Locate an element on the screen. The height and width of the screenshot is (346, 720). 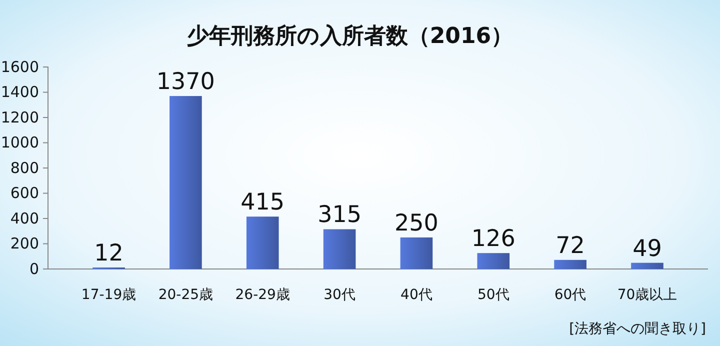
x-tick-label: 70歳以上 is located at coordinates (647, 294).